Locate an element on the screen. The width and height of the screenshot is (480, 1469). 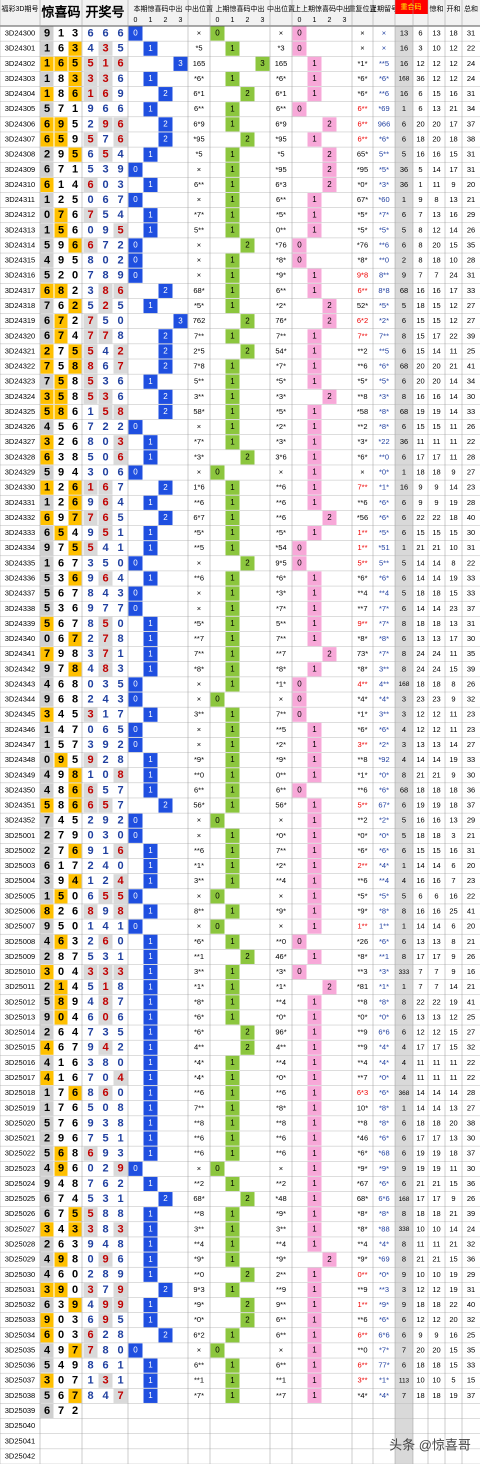
kj-digit: 8 is located at coordinates (120, 987).